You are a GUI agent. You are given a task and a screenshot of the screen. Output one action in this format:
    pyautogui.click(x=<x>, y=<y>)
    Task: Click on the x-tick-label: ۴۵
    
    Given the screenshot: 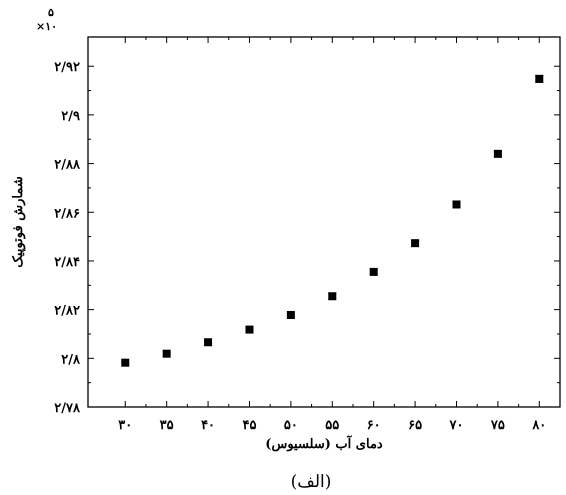 What is the action you would take?
    pyautogui.click(x=249, y=425)
    